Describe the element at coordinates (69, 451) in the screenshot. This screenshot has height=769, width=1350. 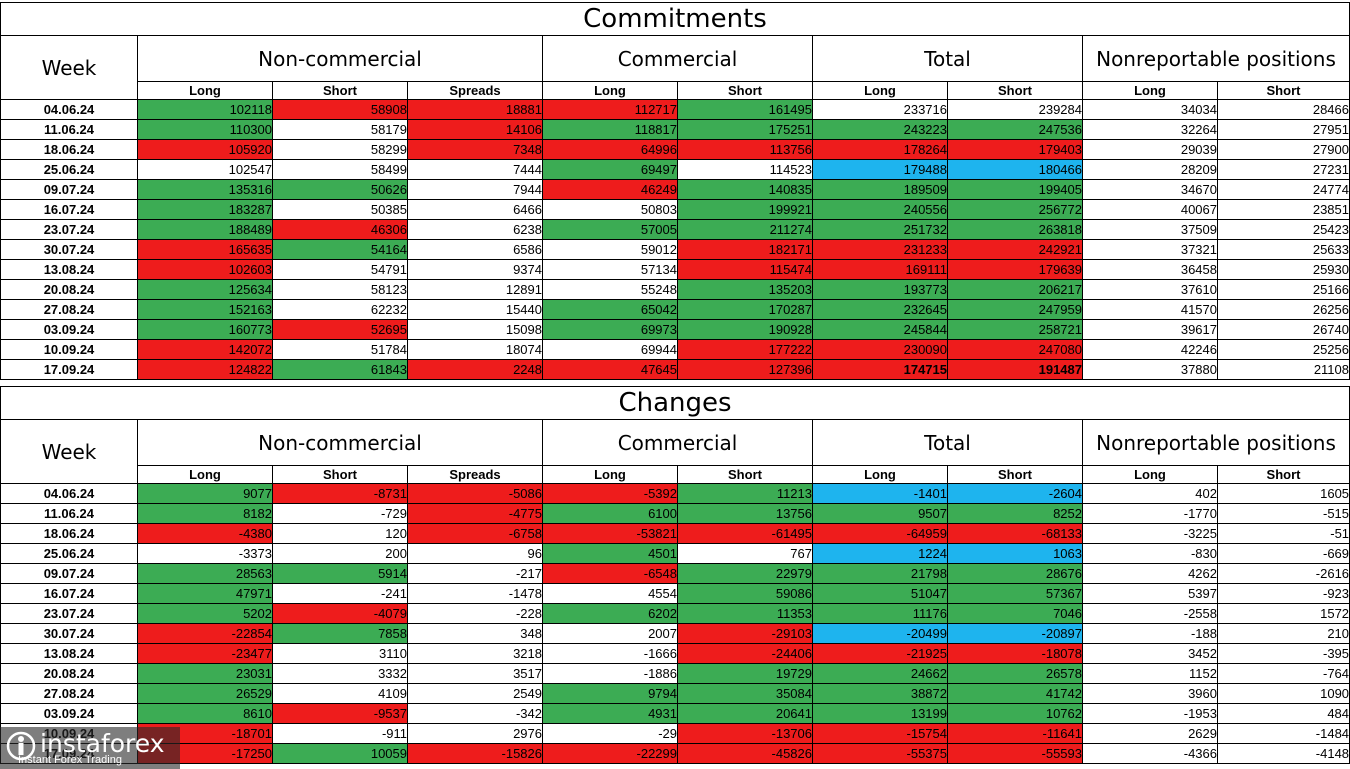
I see `week-header: Week` at that location.